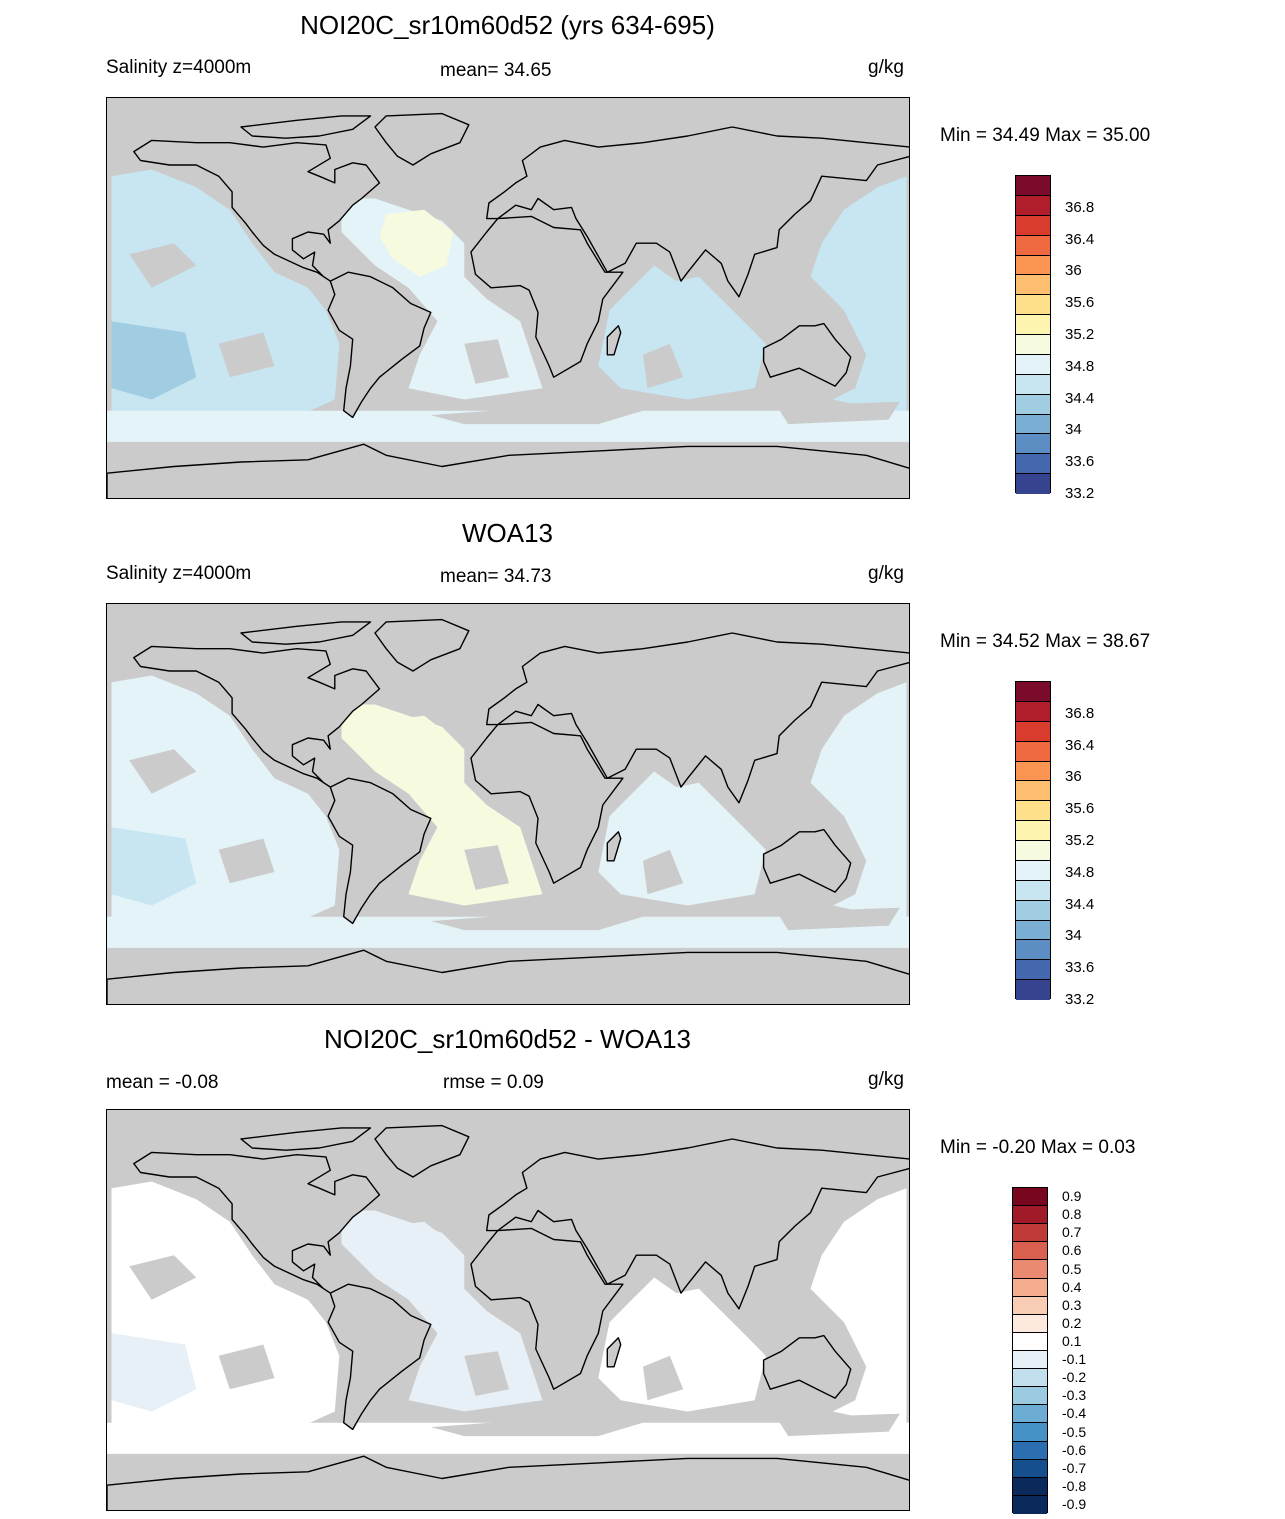  What do you see at coordinates (1038, 1147) in the screenshot?
I see `min-max-label: Min = -0.20 Max = 0.03` at bounding box center [1038, 1147].